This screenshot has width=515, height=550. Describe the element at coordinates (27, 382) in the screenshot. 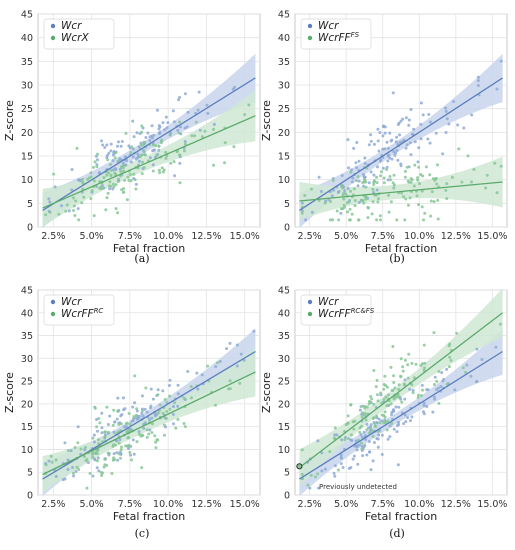

I see `y-tick-label: 25` at that location.